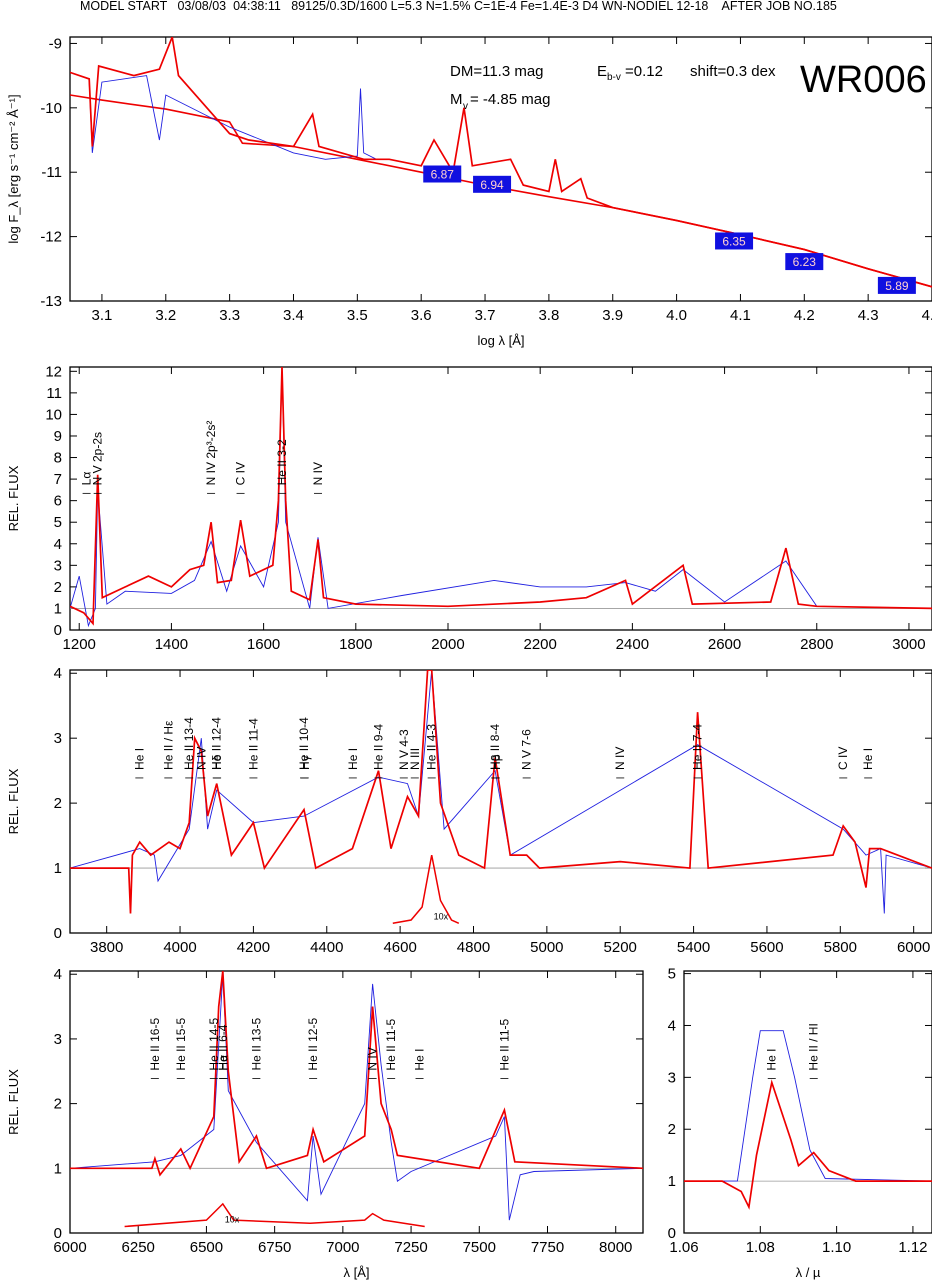  What do you see at coordinates (808, 1272) in the screenshot?
I see `x-axis-label: λ / µ` at bounding box center [808, 1272].